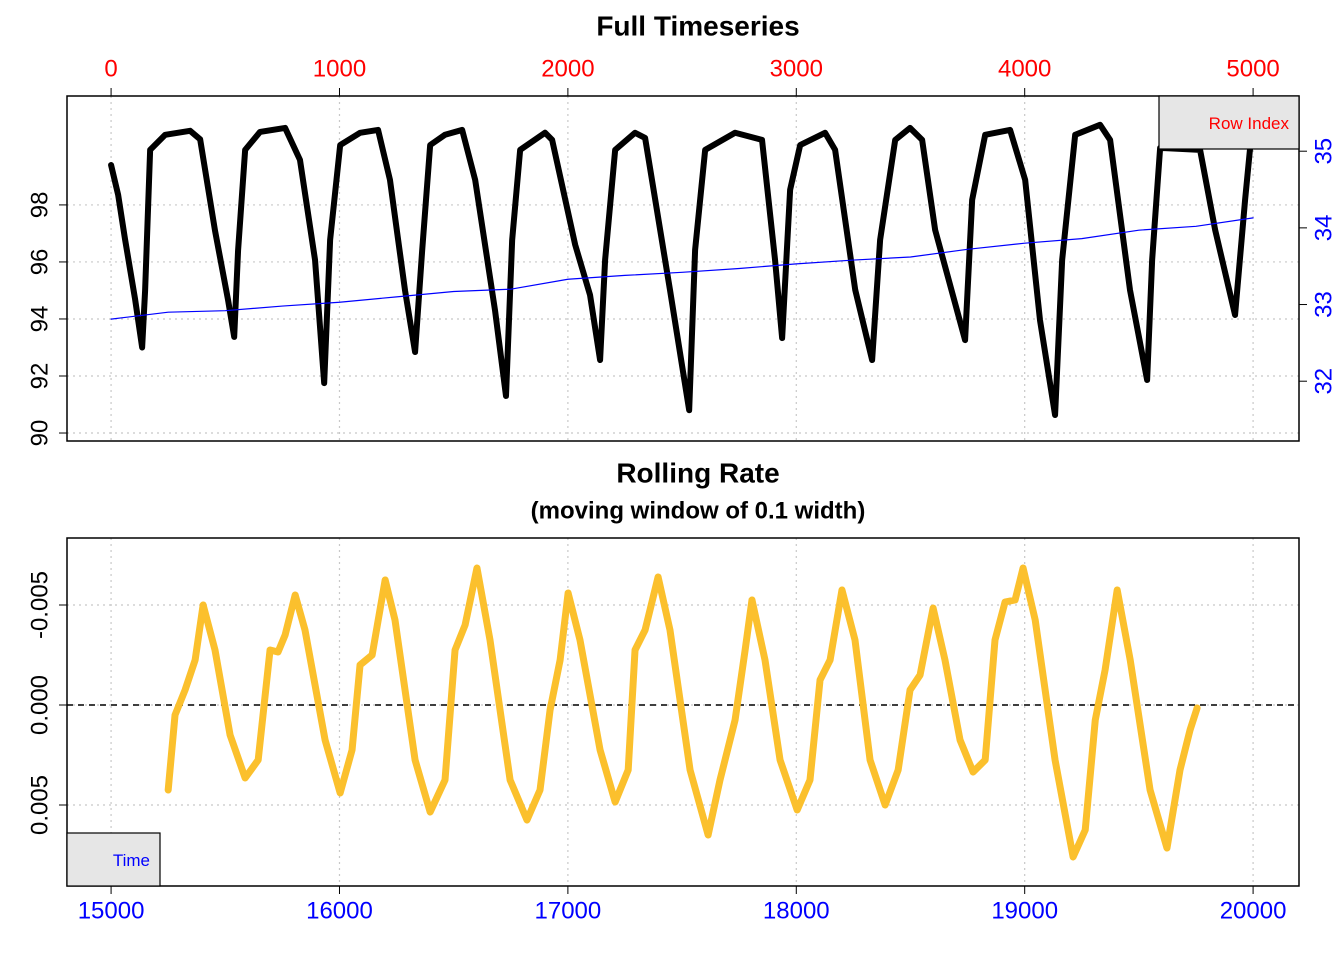  Describe the element at coordinates (131, 860) in the screenshot. I see `annotation-text: Time` at that location.